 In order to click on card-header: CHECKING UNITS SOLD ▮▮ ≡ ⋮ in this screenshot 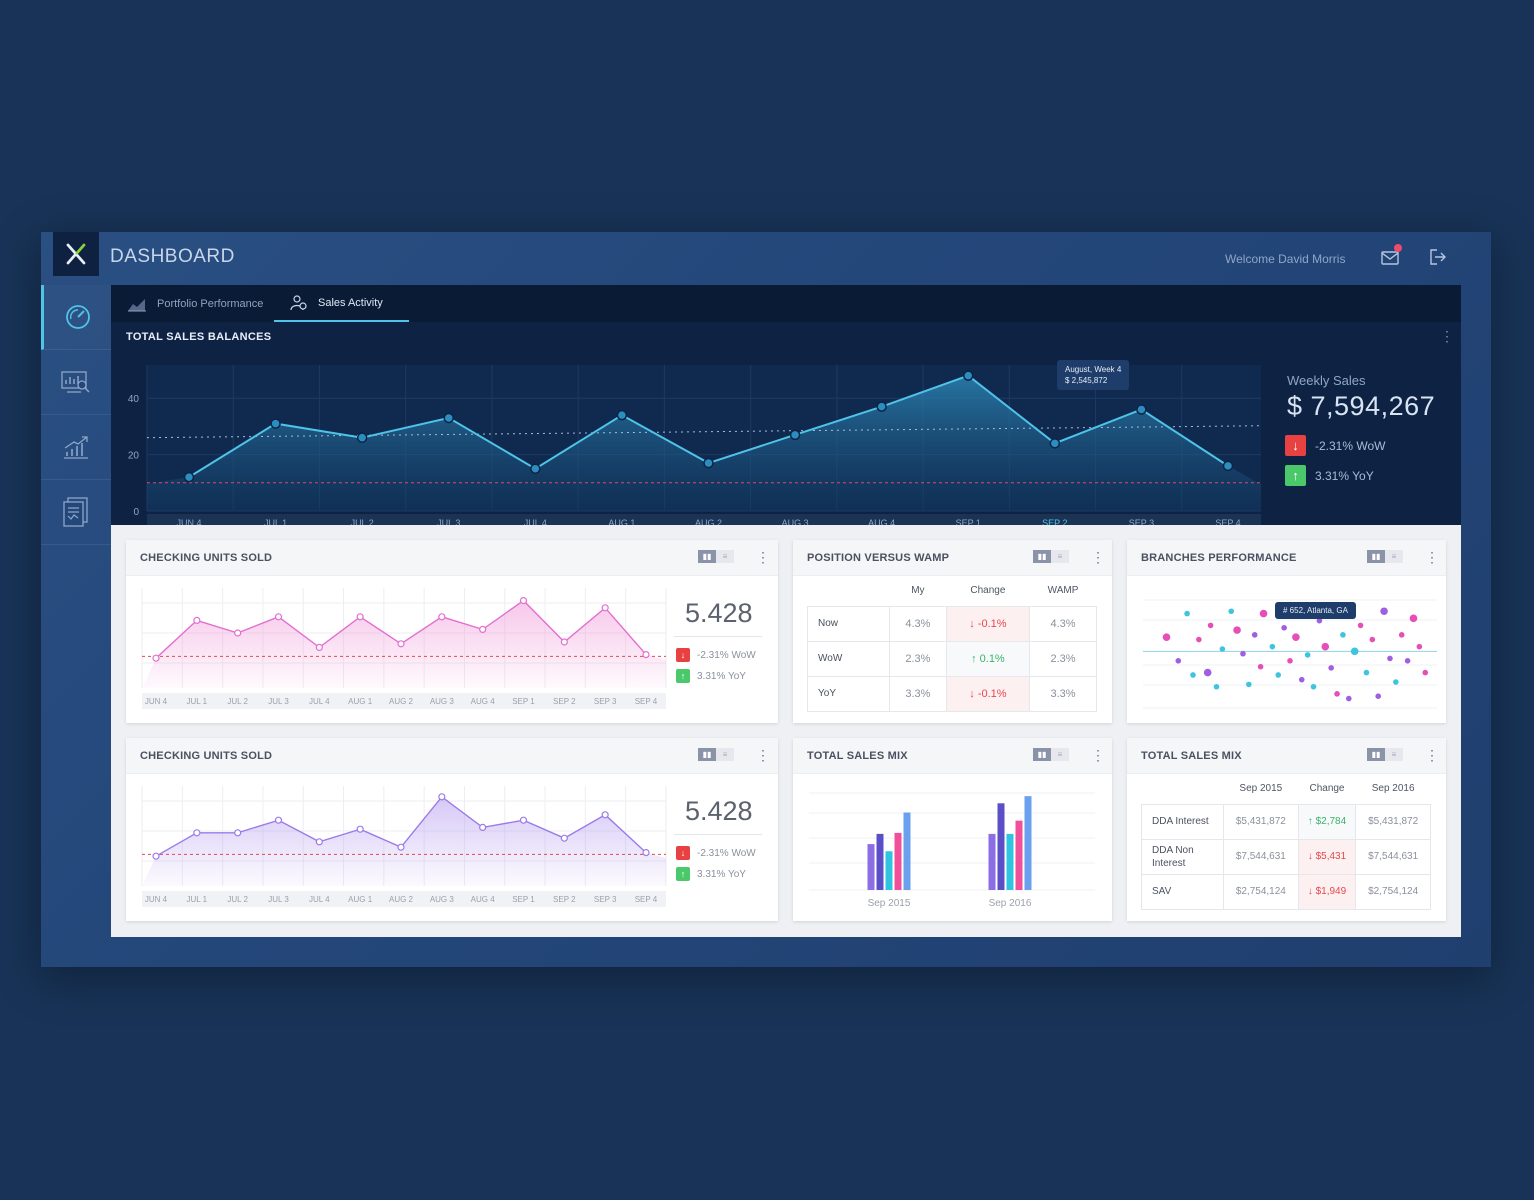, I will do `click(452, 558)`.